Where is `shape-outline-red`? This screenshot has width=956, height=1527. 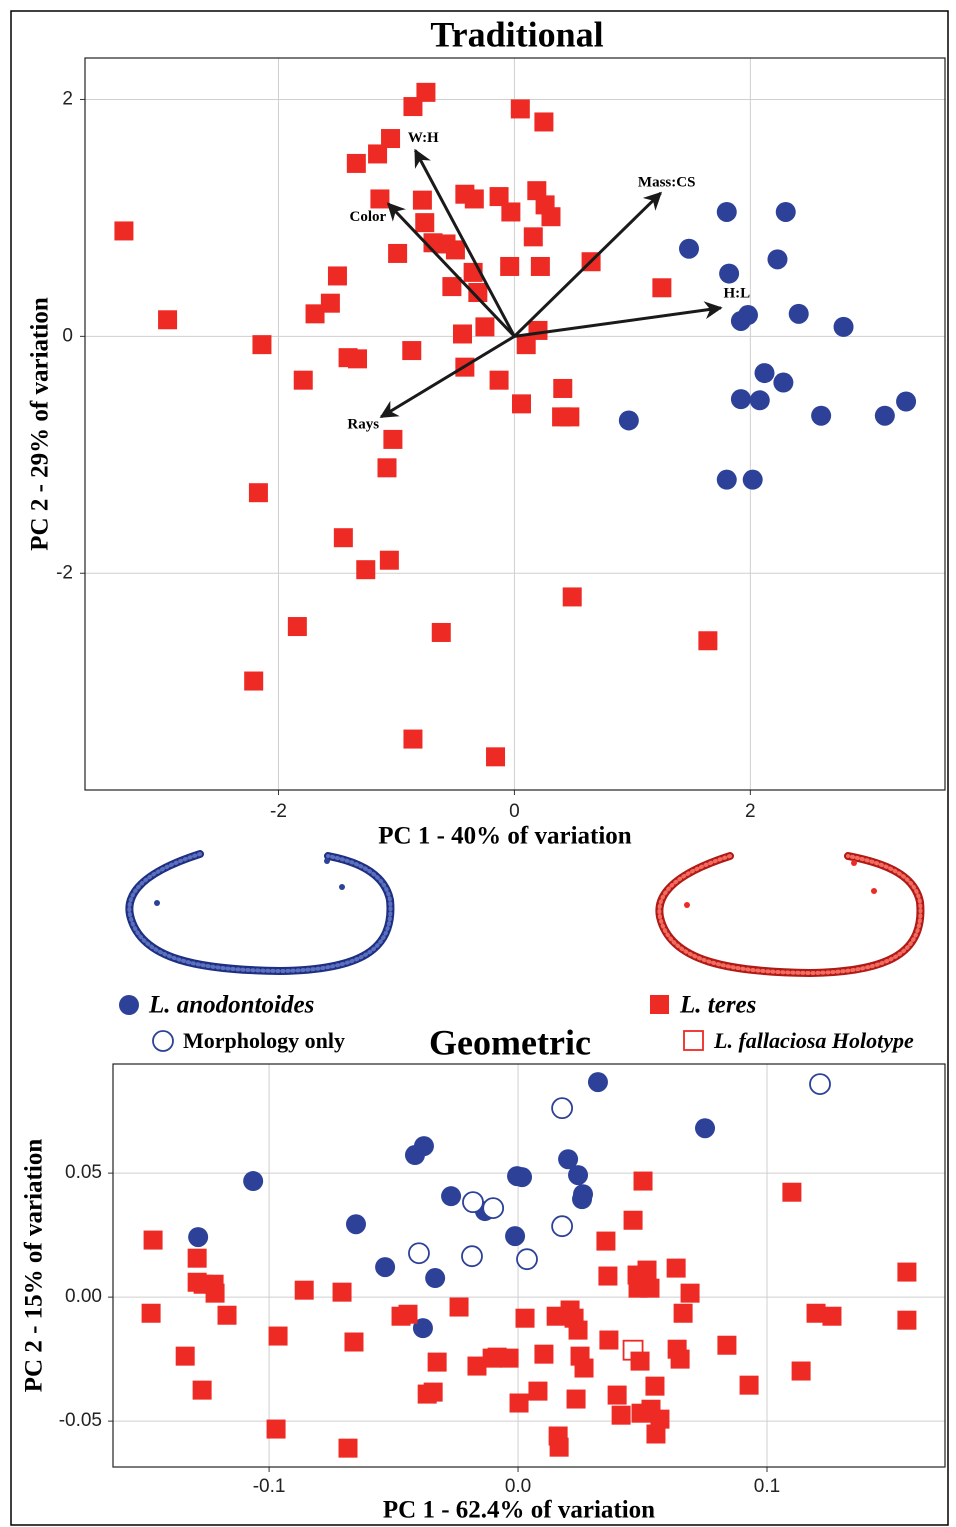
shape-outline-red is located at coordinates (790, 915).